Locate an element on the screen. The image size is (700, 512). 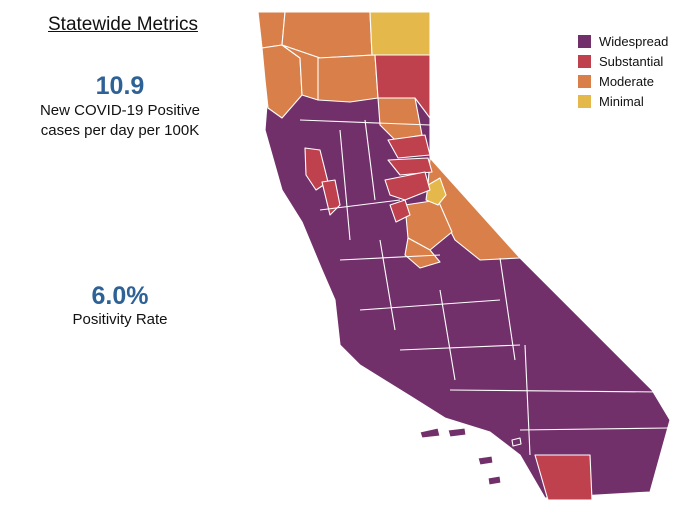
county-san-diego is located at coordinates (563, 477).